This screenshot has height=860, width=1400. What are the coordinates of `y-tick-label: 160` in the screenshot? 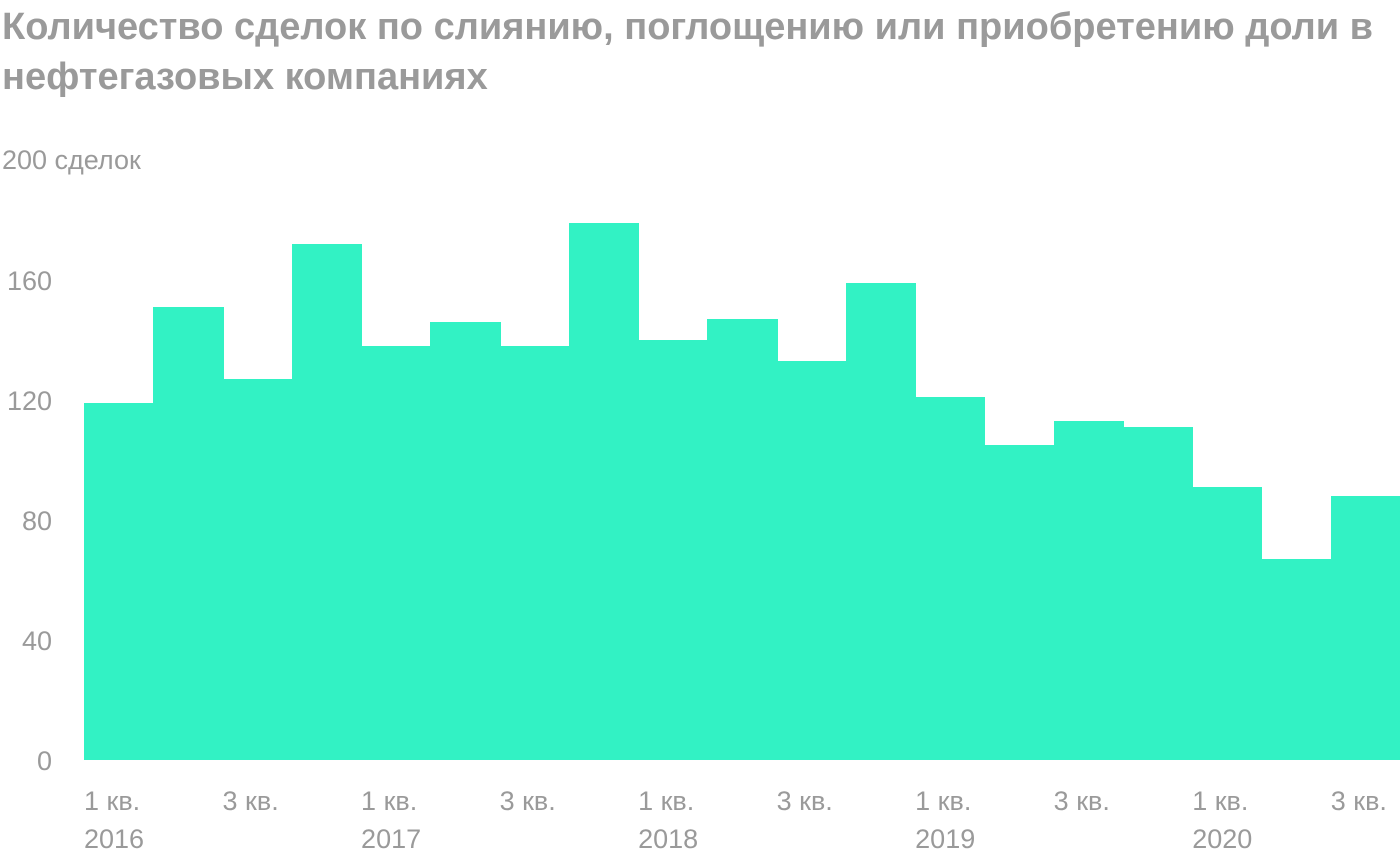 It's located at (29, 281).